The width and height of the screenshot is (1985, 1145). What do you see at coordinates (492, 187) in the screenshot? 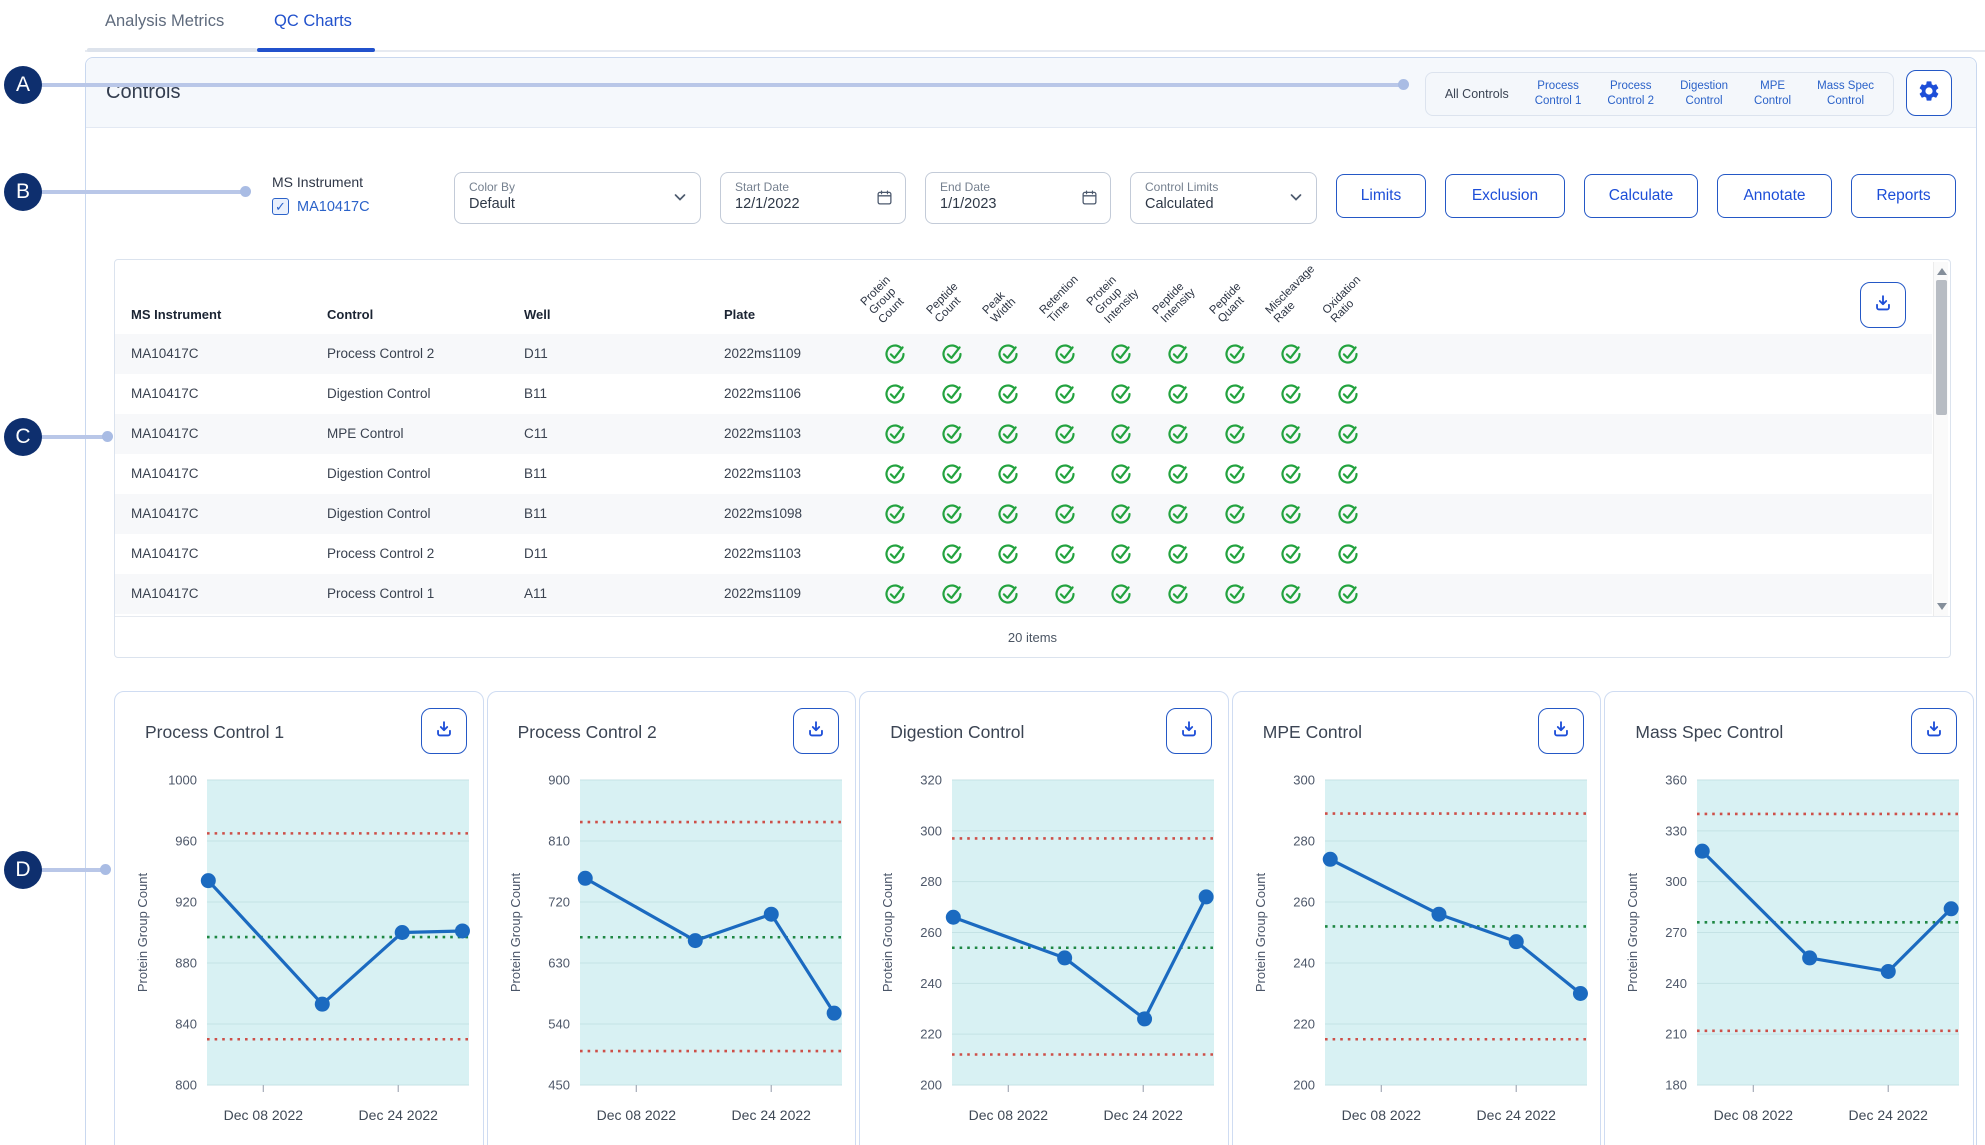
I see `color-by-label: Color By` at bounding box center [492, 187].